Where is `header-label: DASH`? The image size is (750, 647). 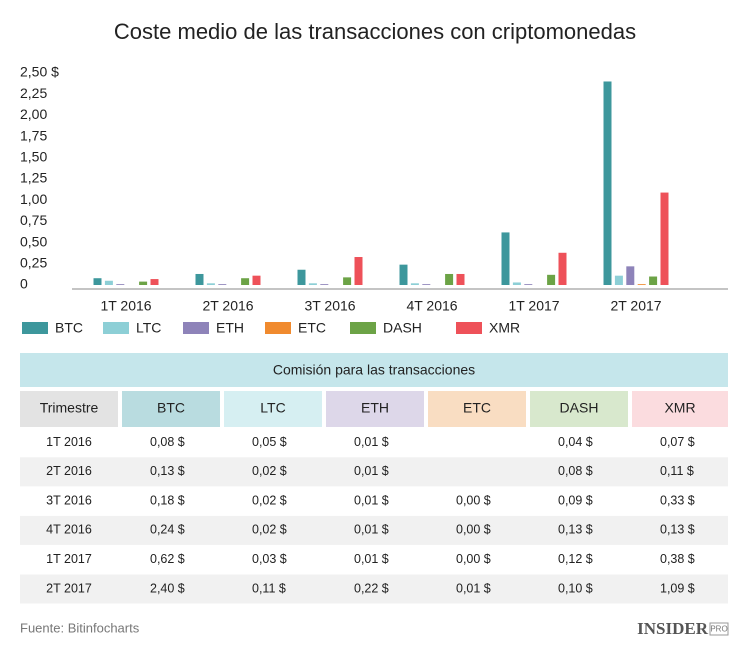
header-label: DASH is located at coordinates (579, 408).